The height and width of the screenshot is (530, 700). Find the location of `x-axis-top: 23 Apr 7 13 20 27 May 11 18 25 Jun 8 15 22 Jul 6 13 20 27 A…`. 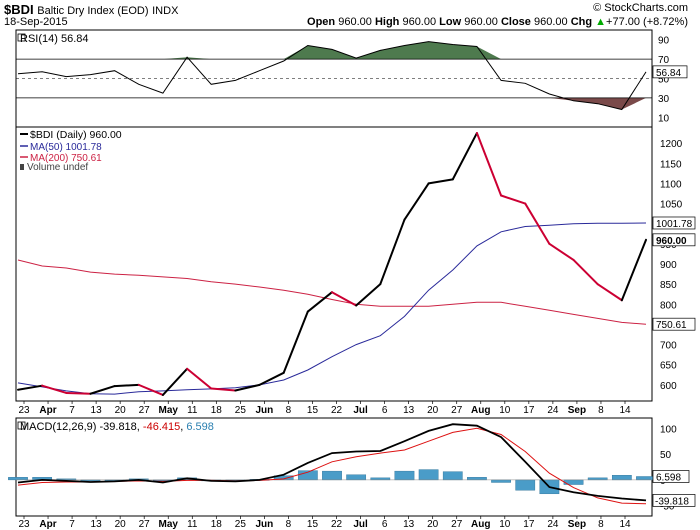

x-axis-top: 23 Apr 7 13 20 27 May 11 18 25 Jun 8 15 22 Jul 6 13 20 27 A… is located at coordinates (324, 408).